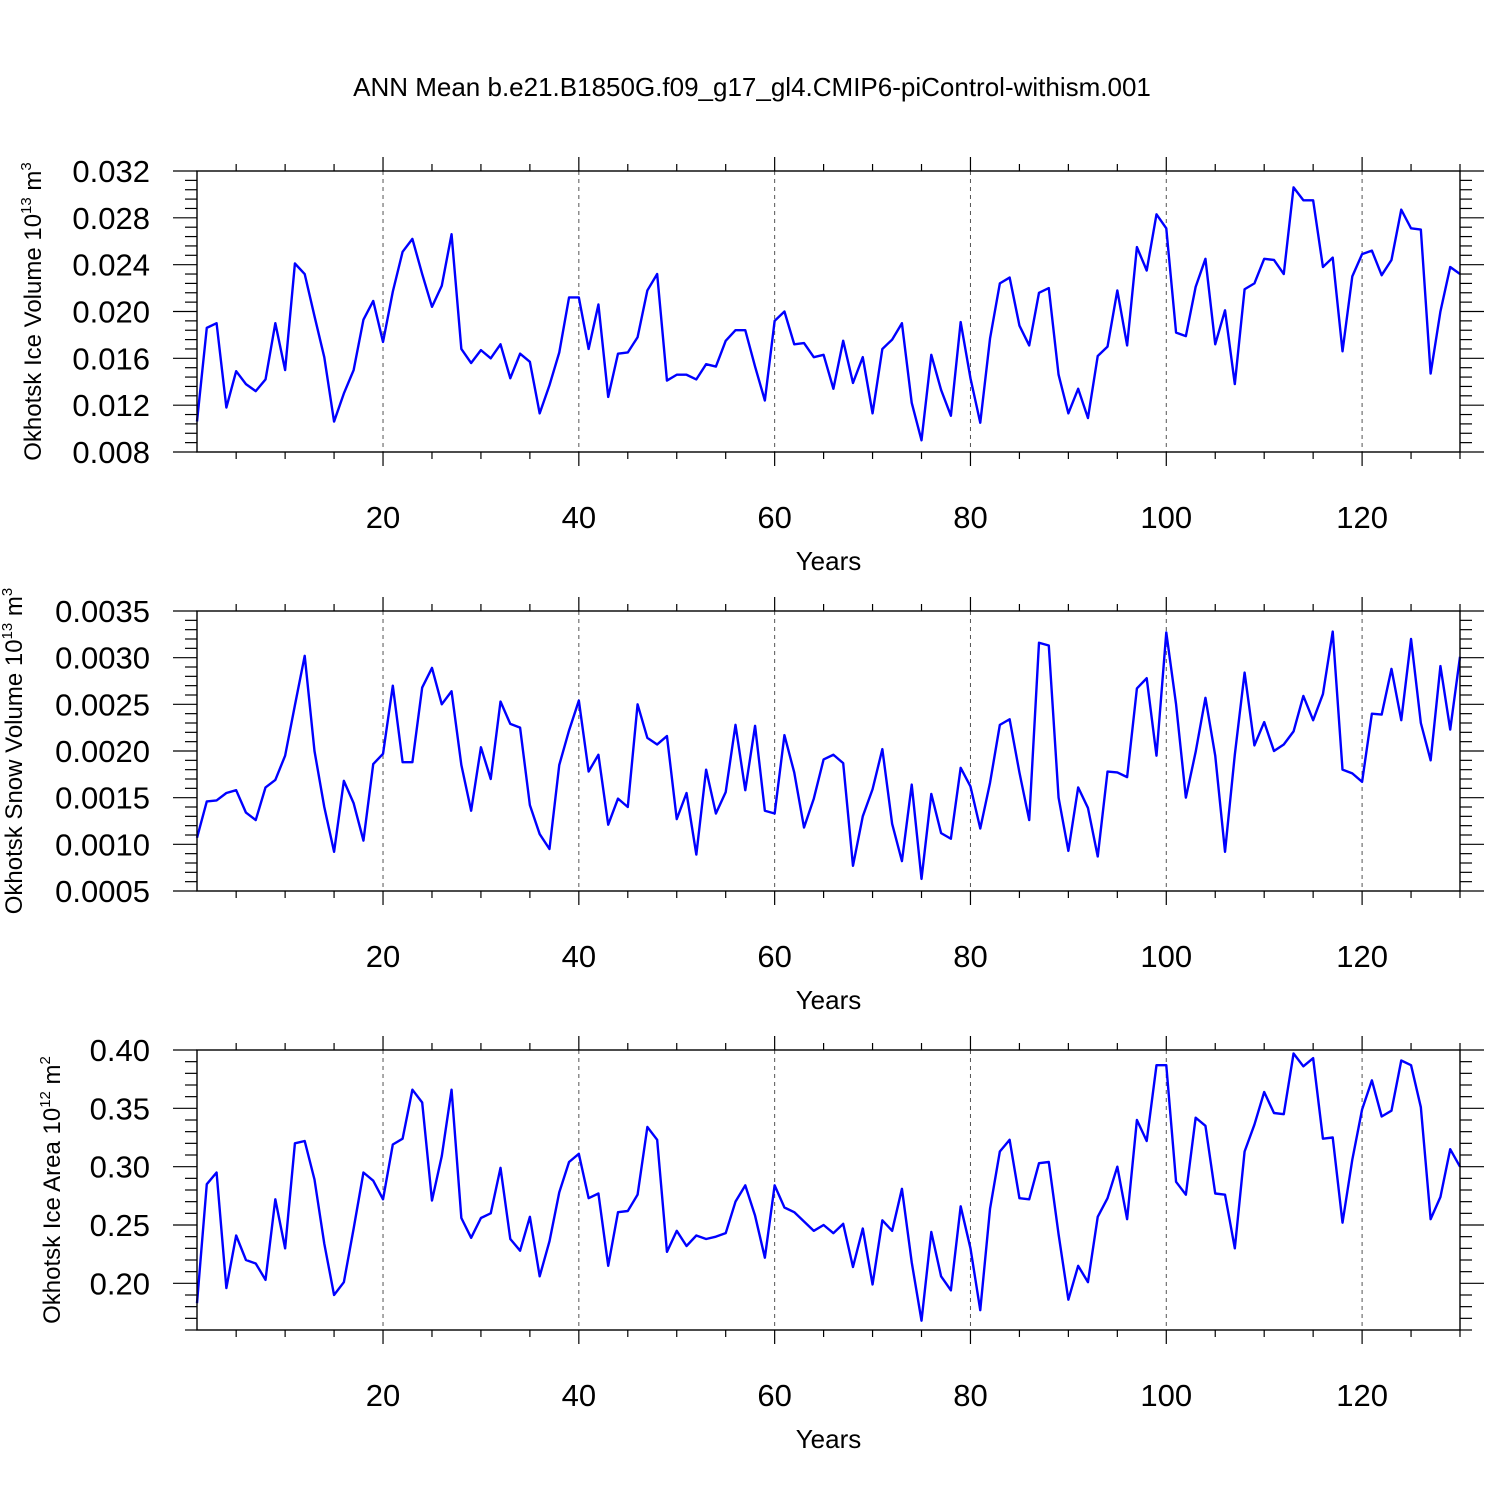  Describe the element at coordinates (1362, 956) in the screenshot. I see `x-tick-label-120: 120` at that location.